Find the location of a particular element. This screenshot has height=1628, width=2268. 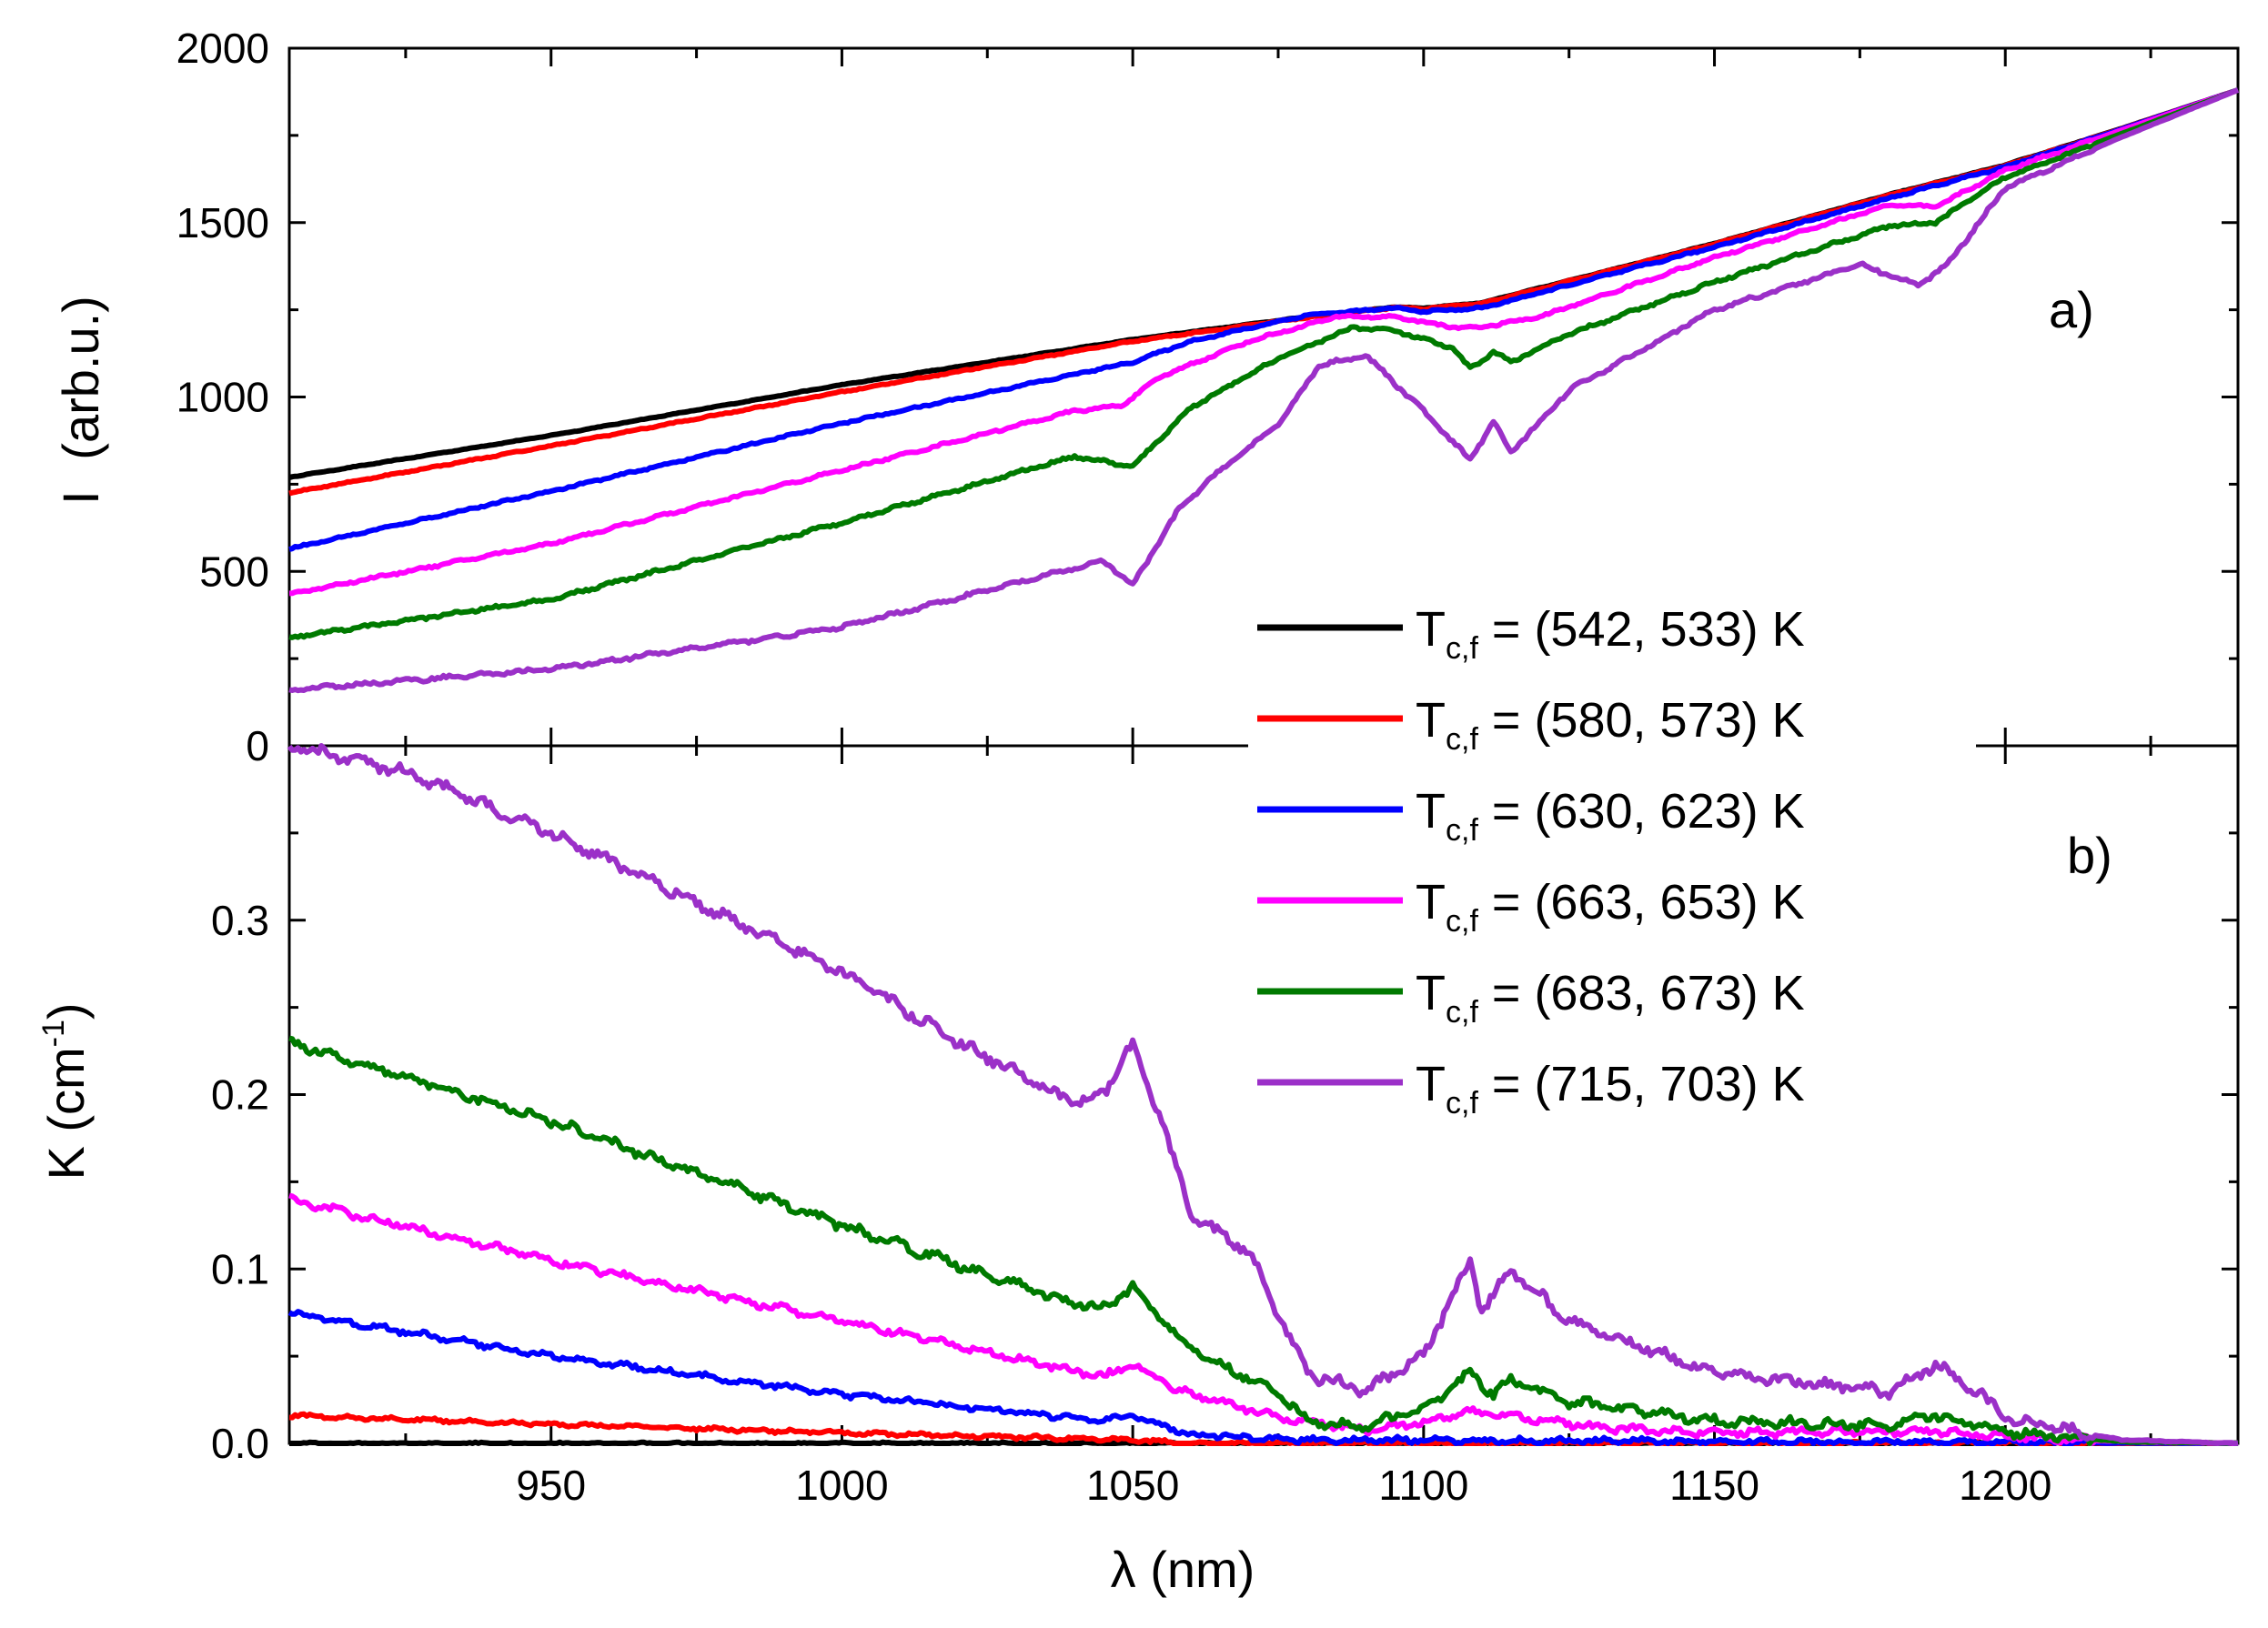

y-tick-label: 1500 is located at coordinates (223, 223).